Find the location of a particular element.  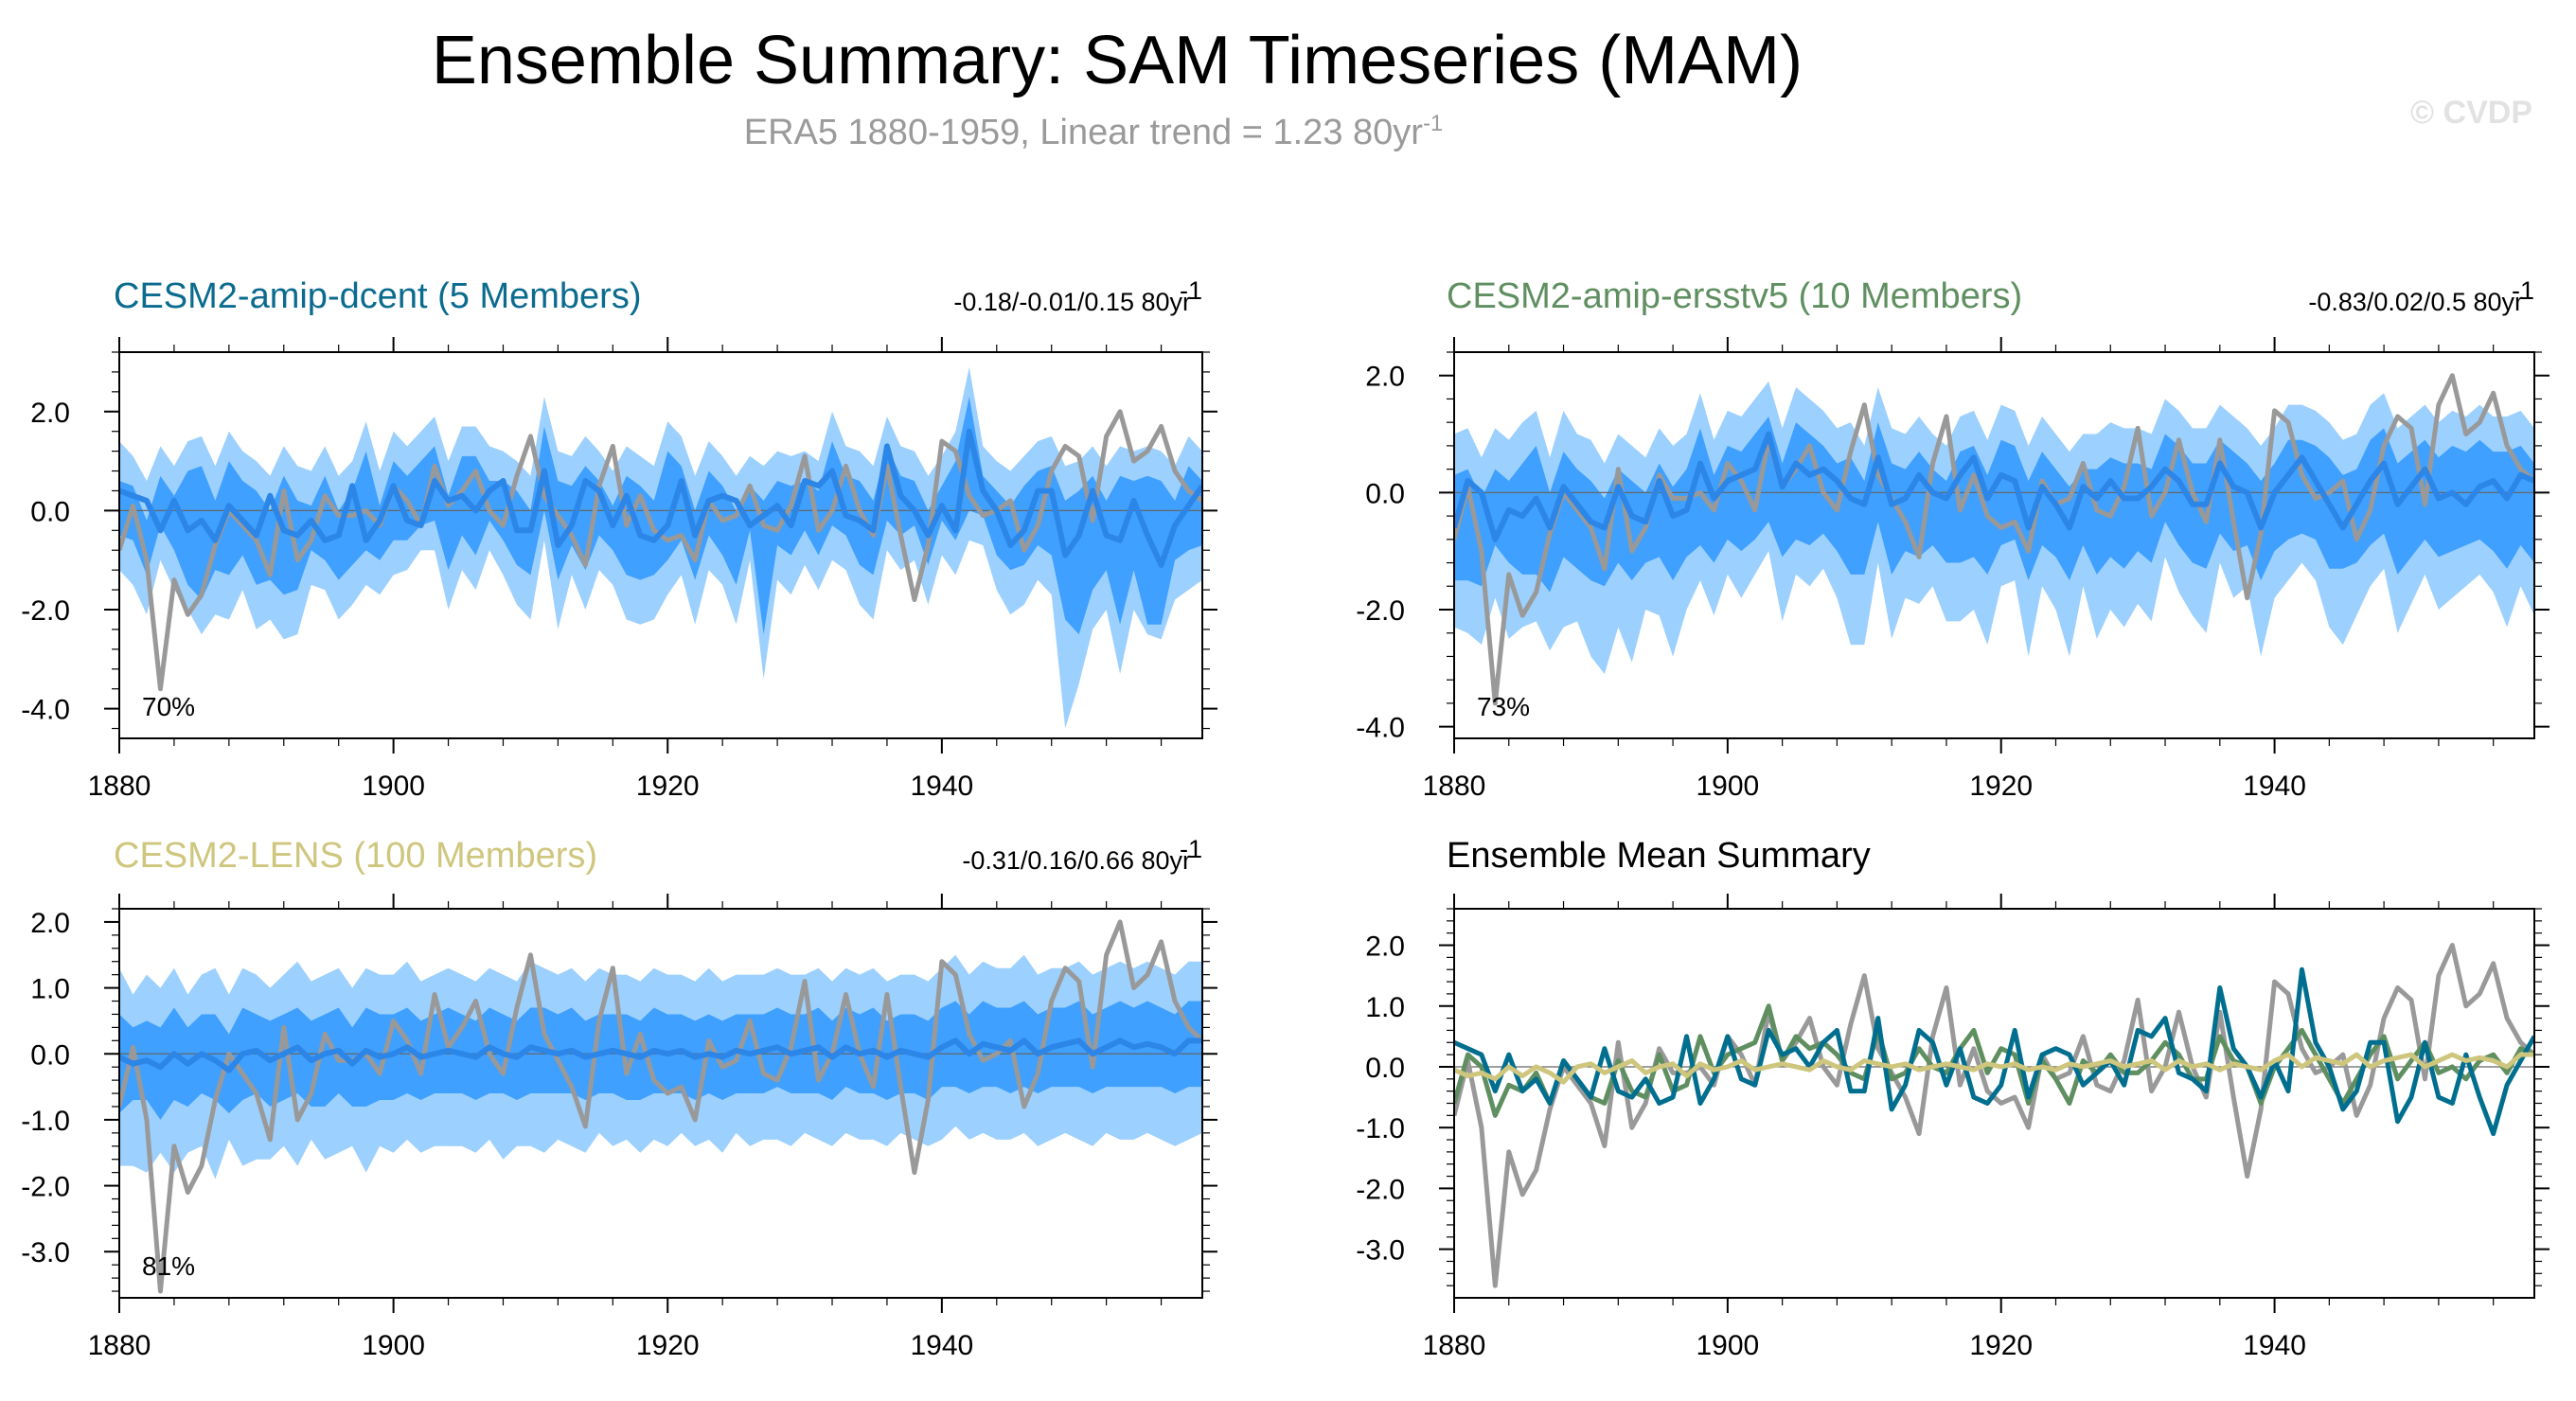

subtitle-text: ERA5 1880-1959, Linear trend = 1.23 80yr is located at coordinates (1084, 132).